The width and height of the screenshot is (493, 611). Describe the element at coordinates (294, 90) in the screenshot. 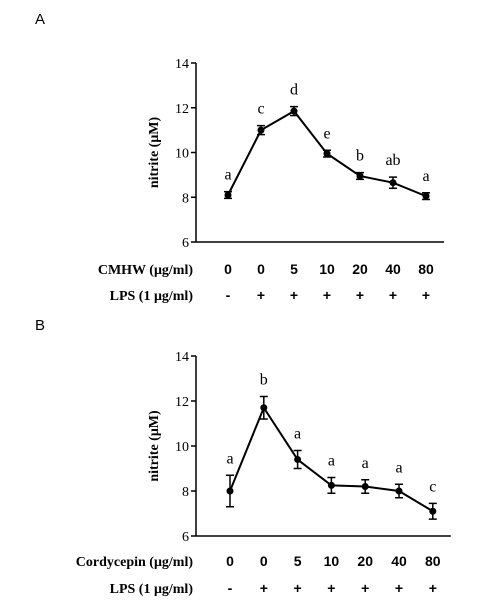

I see `significance-label: d` at that location.